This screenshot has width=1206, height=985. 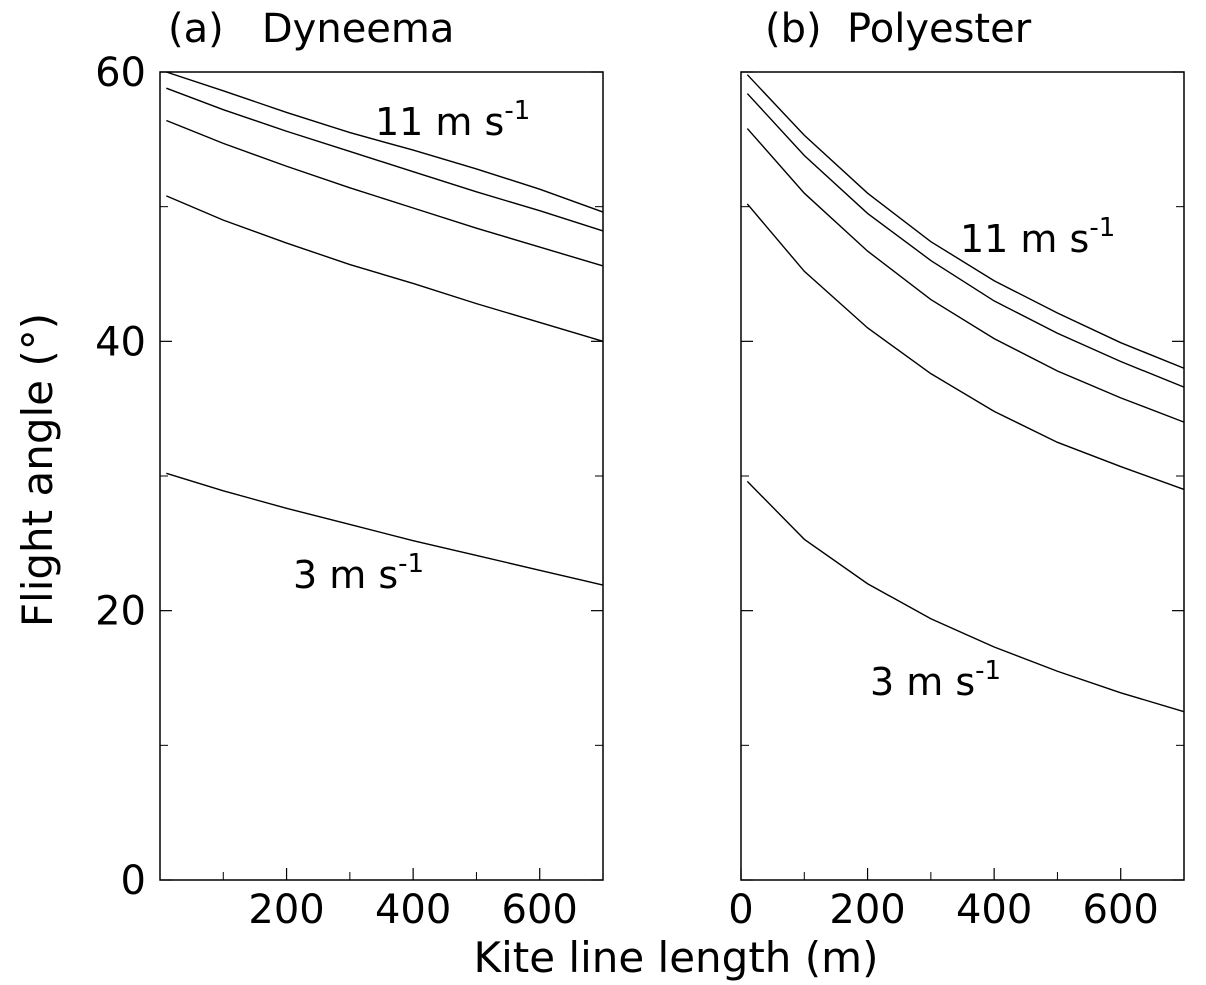 What do you see at coordinates (740, 910) in the screenshot?
I see `x-tick-label: 0` at bounding box center [740, 910].